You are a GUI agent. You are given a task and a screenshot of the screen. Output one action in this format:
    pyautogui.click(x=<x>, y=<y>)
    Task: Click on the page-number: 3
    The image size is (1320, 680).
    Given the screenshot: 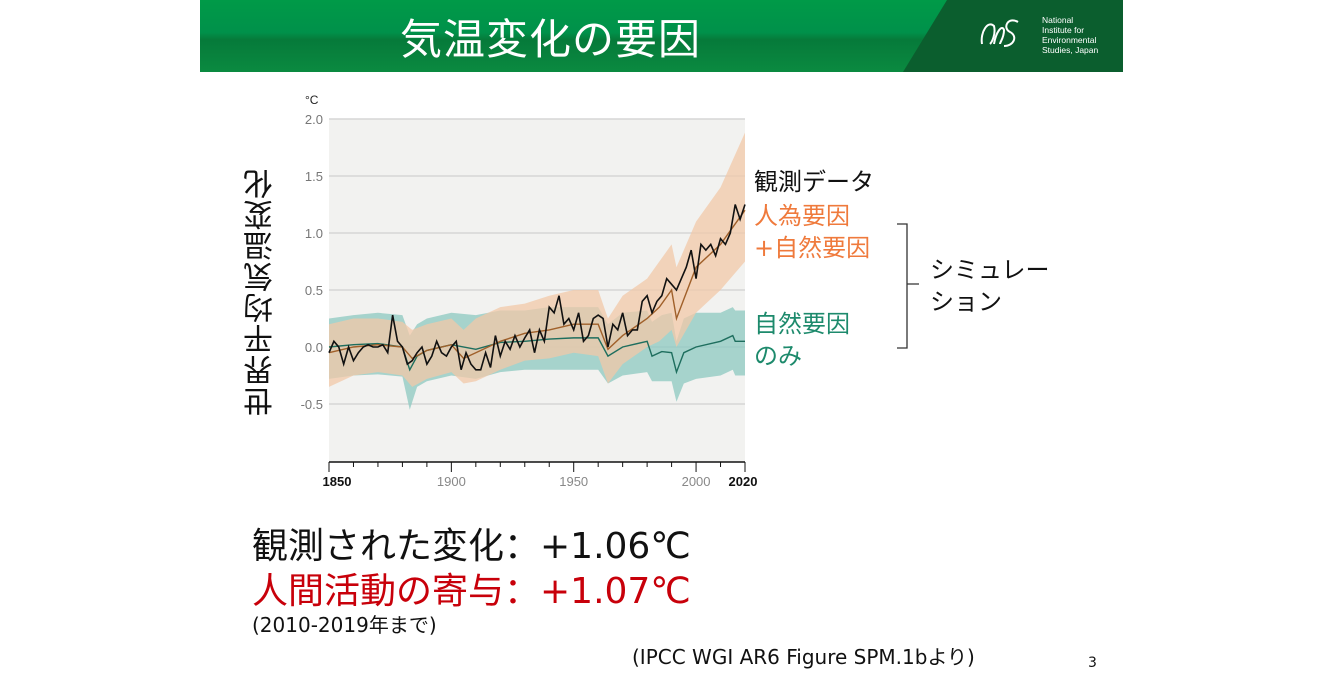 What is the action you would take?
    pyautogui.click(x=1092, y=663)
    